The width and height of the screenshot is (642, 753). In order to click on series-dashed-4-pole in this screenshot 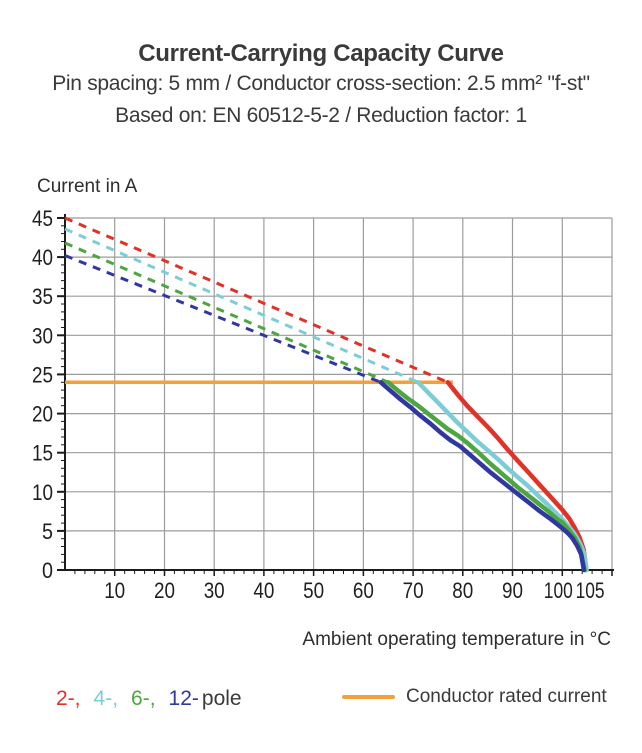, I will do `click(241, 305)`.